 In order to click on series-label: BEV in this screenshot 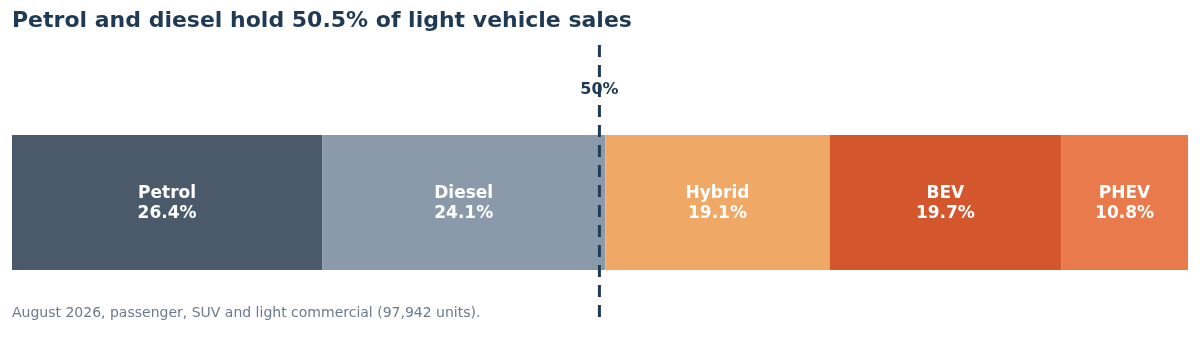, I will do `click(946, 191)`.